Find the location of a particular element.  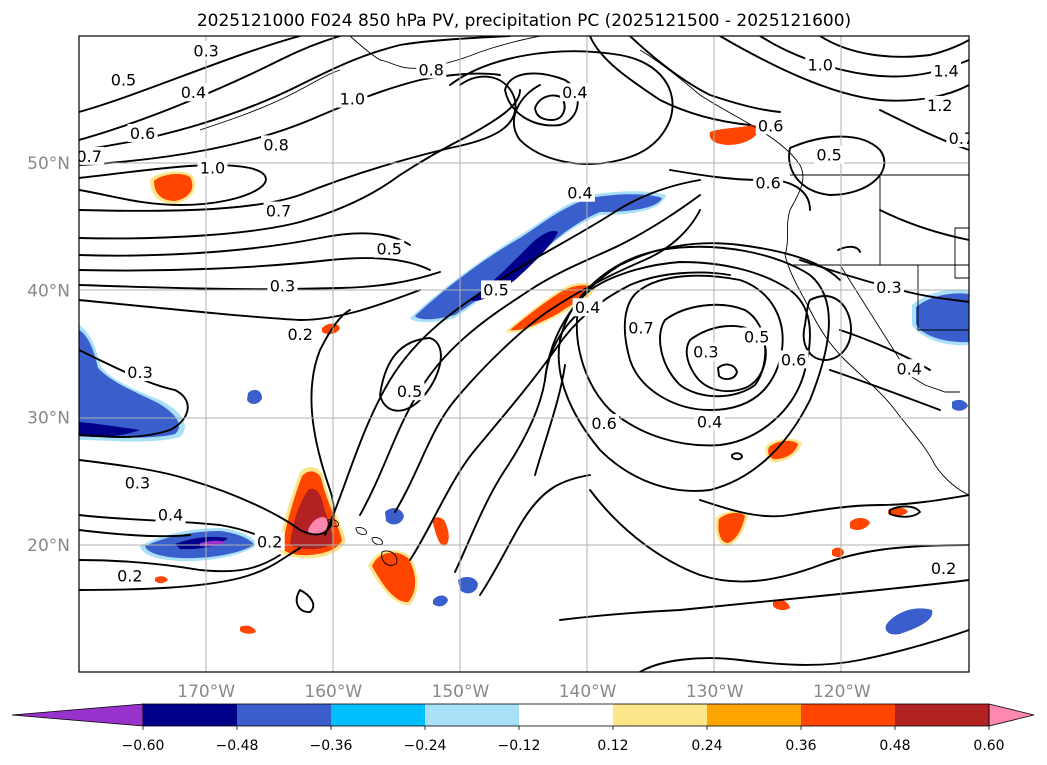

contour-label-text: 1.2 is located at coordinates (939, 105).